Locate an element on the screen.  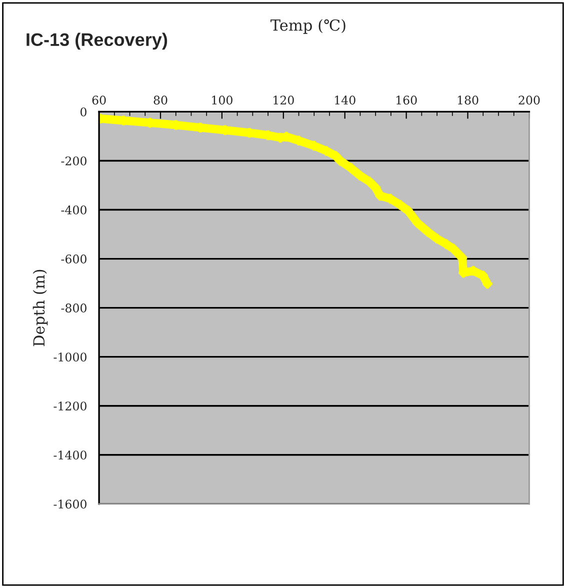
y-tick-label: -800 is located at coordinates (73, 308).